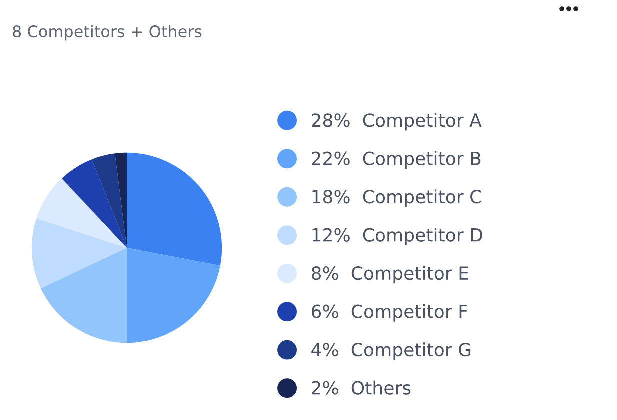 The width and height of the screenshot is (617, 420). What do you see at coordinates (107, 33) in the screenshot?
I see `chart-title: 8 Competitors + Others` at bounding box center [107, 33].